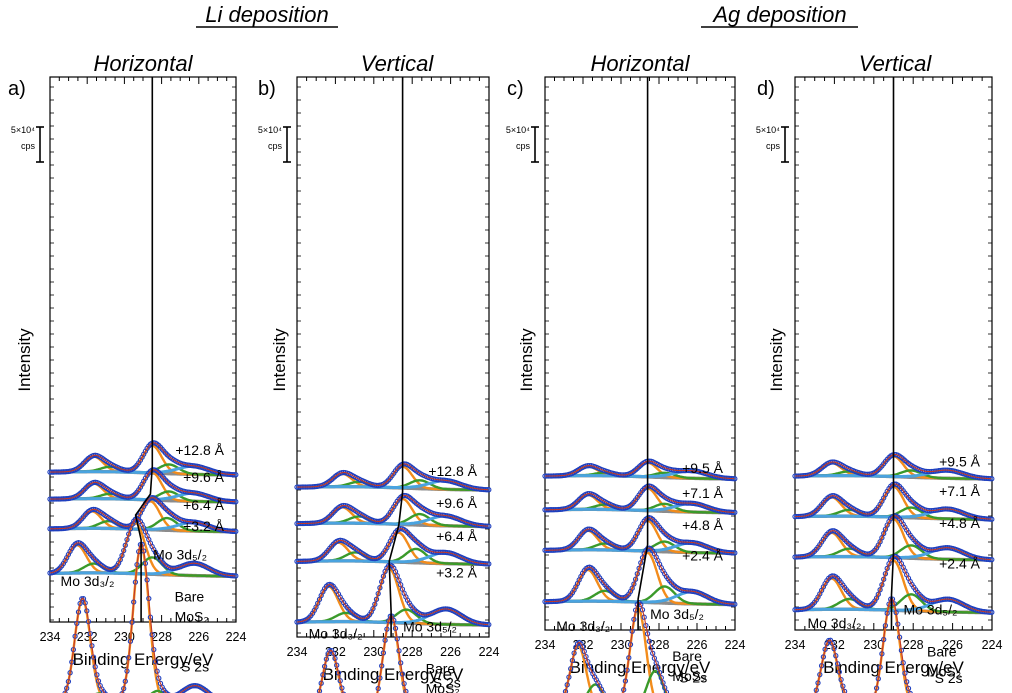 This screenshot has height=693, width=1012. I want to click on section-title-li-text: Li deposition, so click(267, 14).